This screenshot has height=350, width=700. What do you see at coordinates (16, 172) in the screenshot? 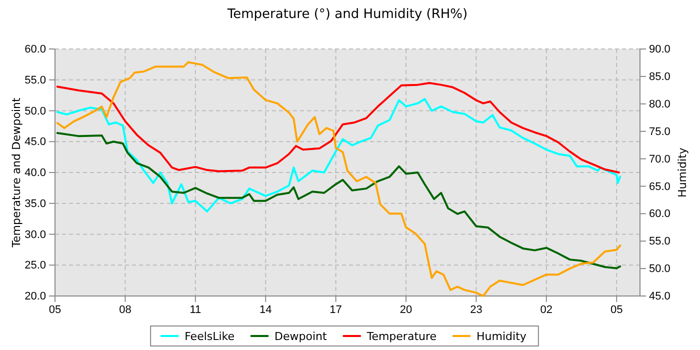
I see `y-axis-title: Temperature and Dewpoint` at bounding box center [16, 172].